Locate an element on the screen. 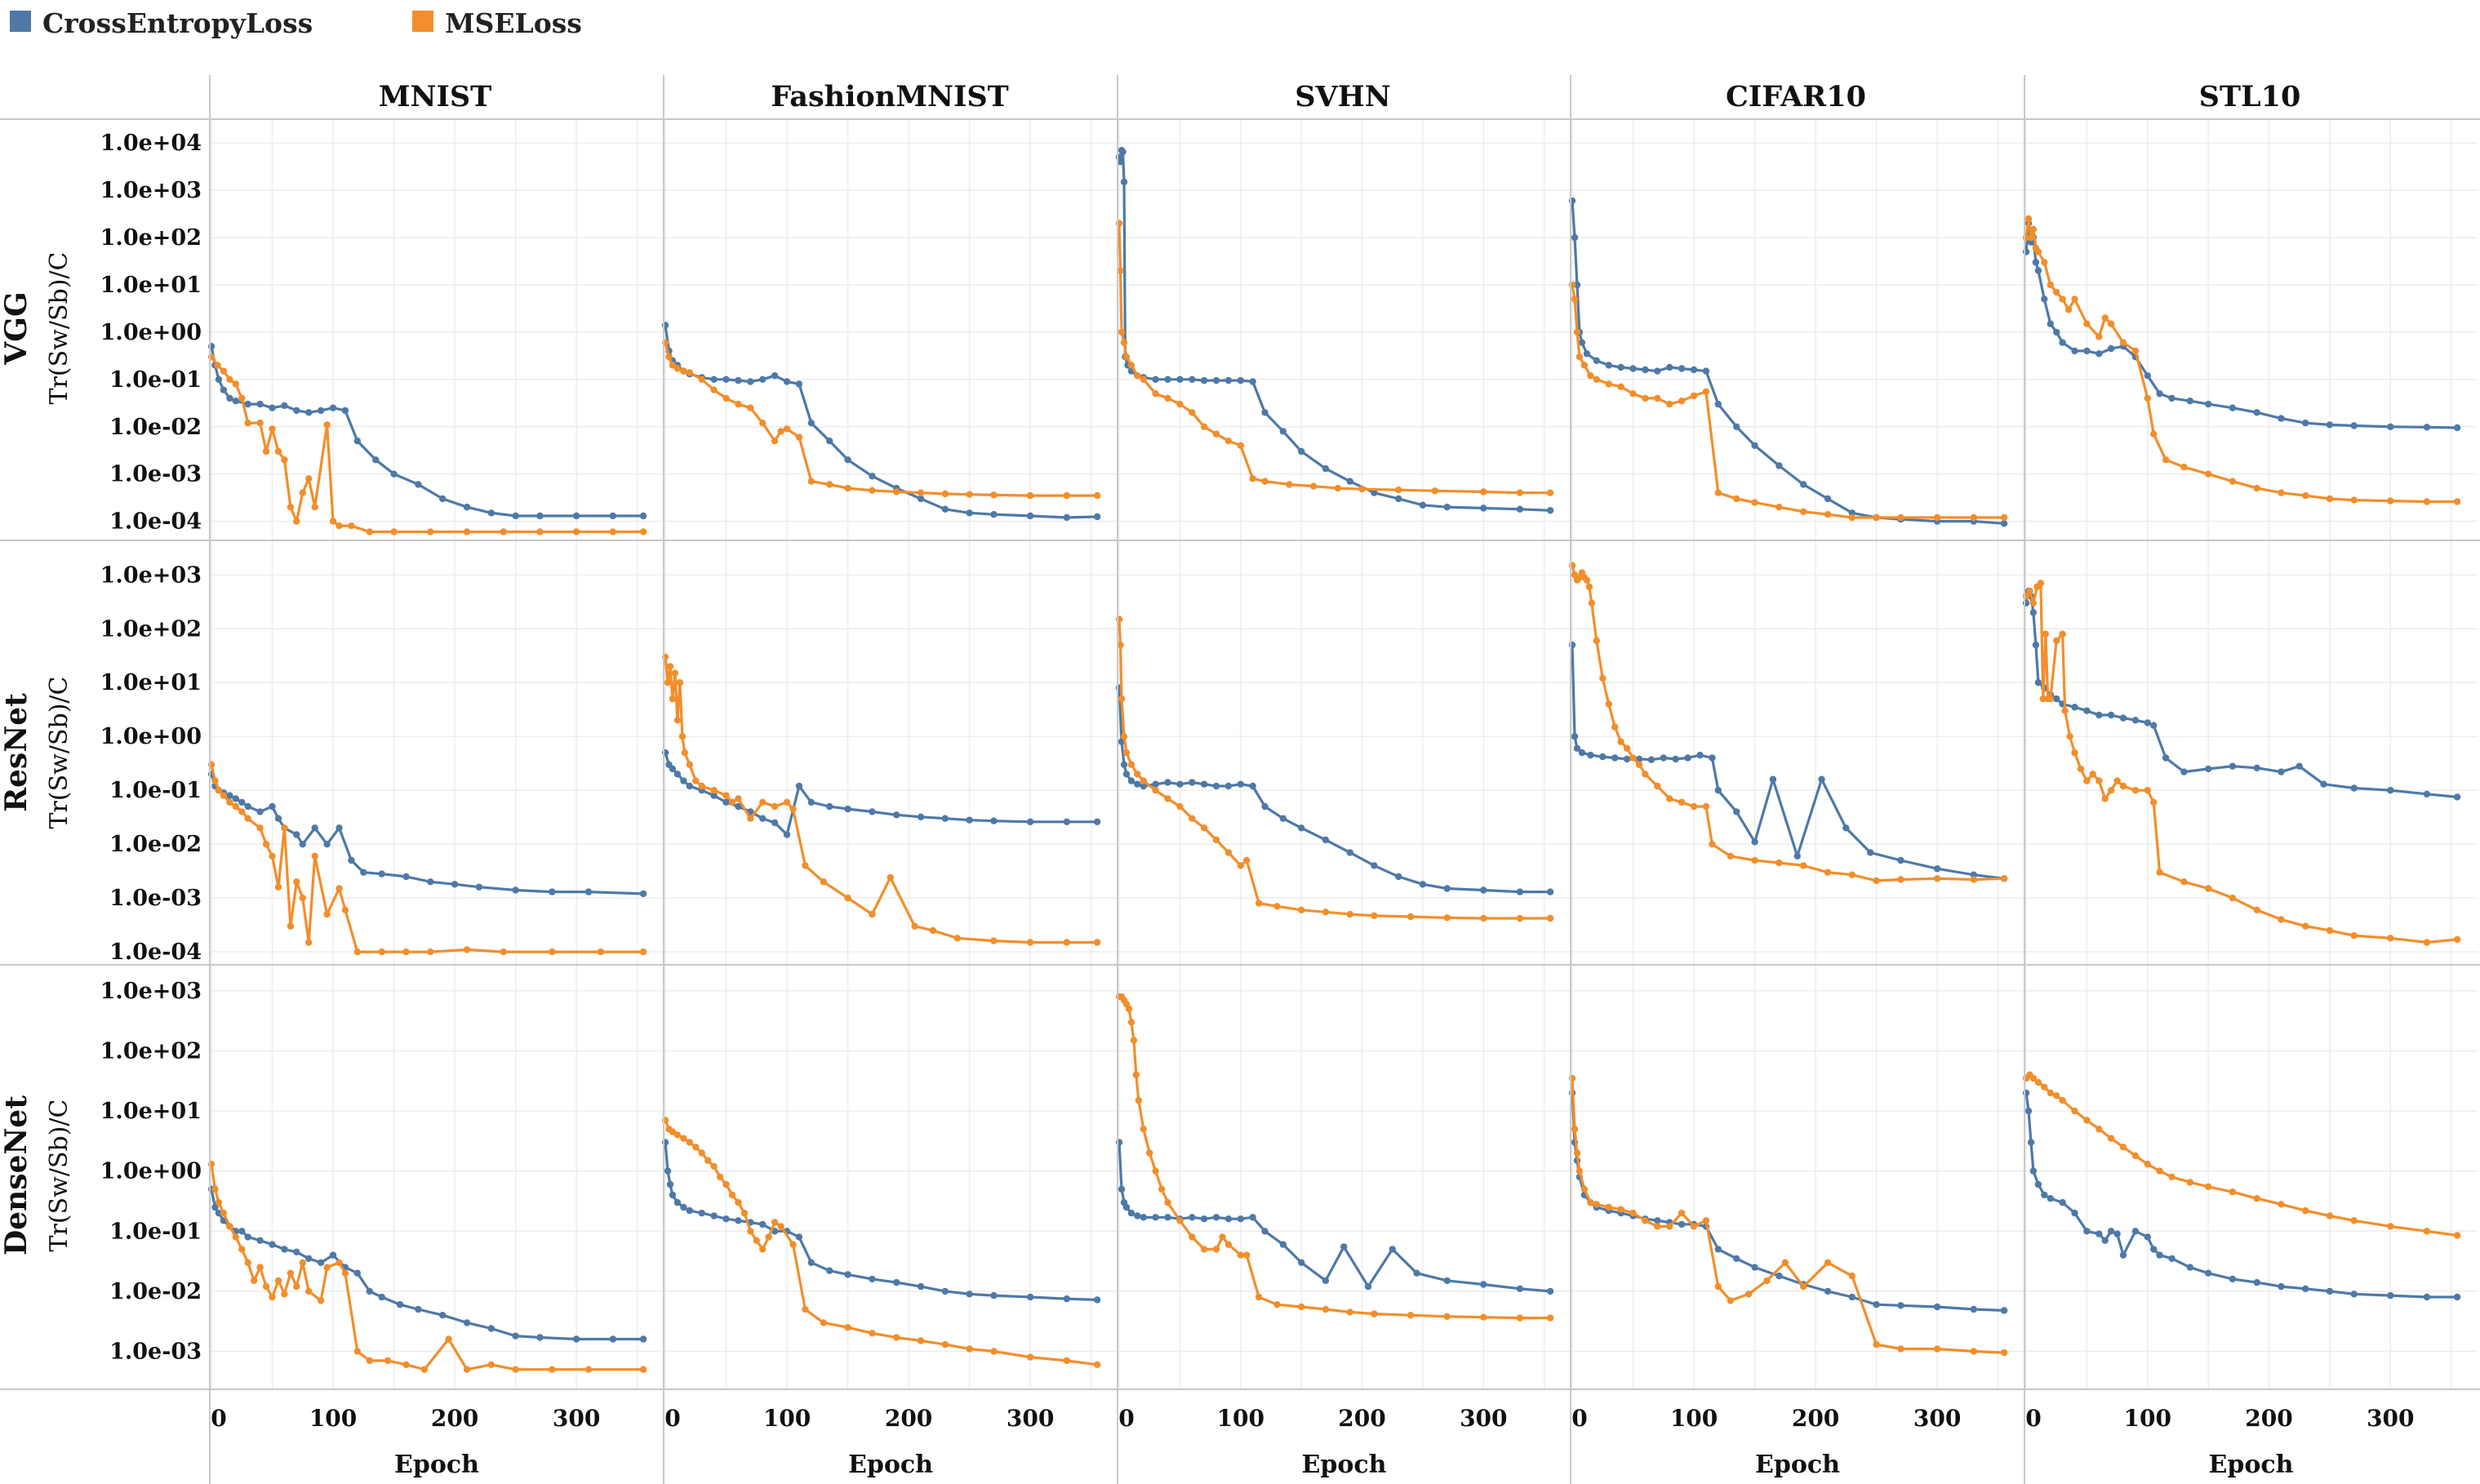 The image size is (2480, 1484). x-tick-label: 300 is located at coordinates (1937, 1418).